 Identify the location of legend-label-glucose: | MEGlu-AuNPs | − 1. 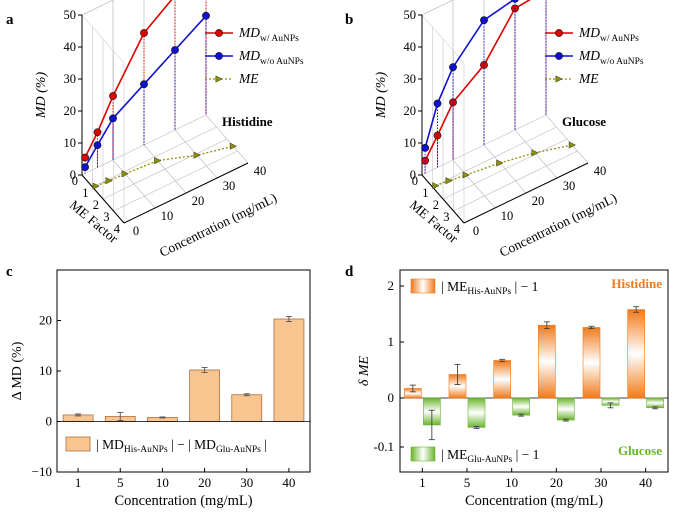
(490, 456).